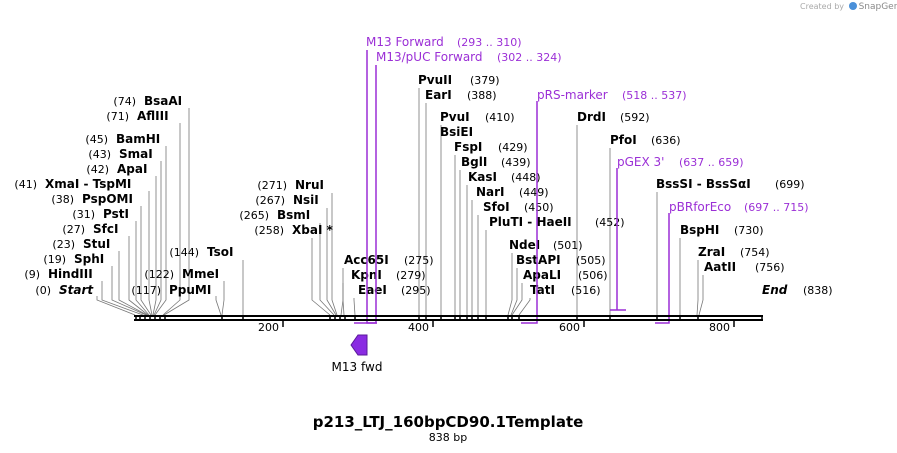  I want to click on site-position: (117), so click(146, 290).